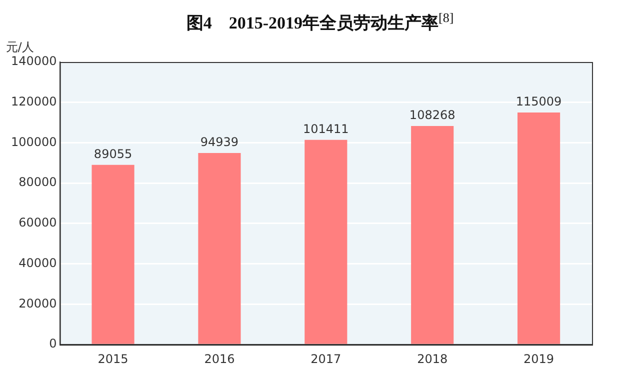  I want to click on data-label: 108268, so click(432, 115).